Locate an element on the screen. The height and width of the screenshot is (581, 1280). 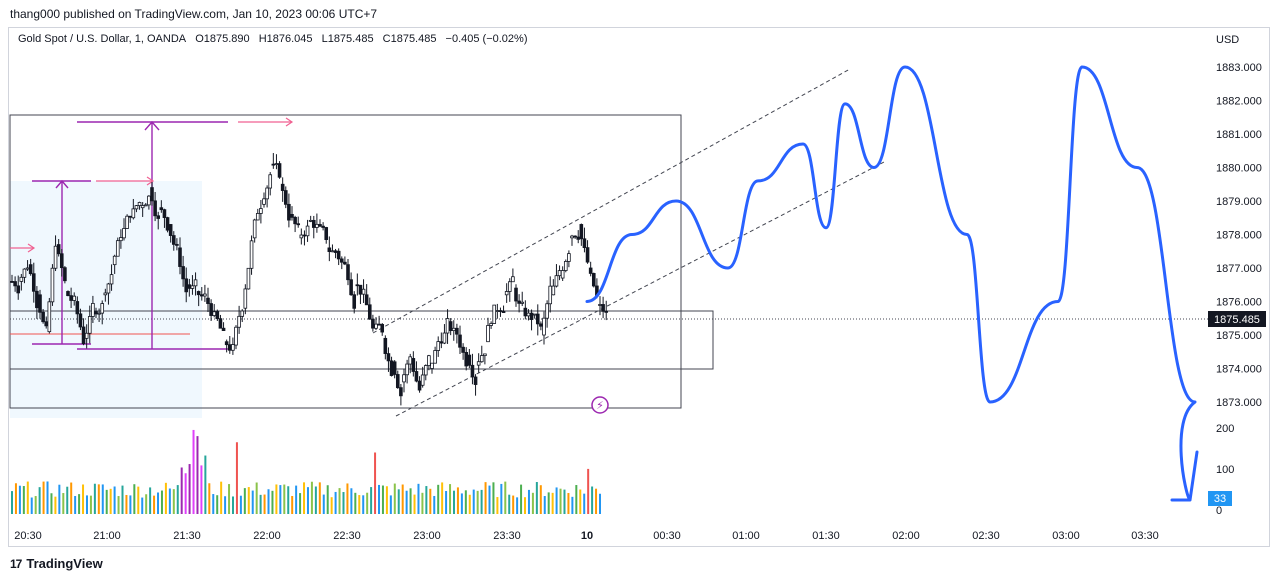
time-tick-label: 23:30 is located at coordinates (507, 536).